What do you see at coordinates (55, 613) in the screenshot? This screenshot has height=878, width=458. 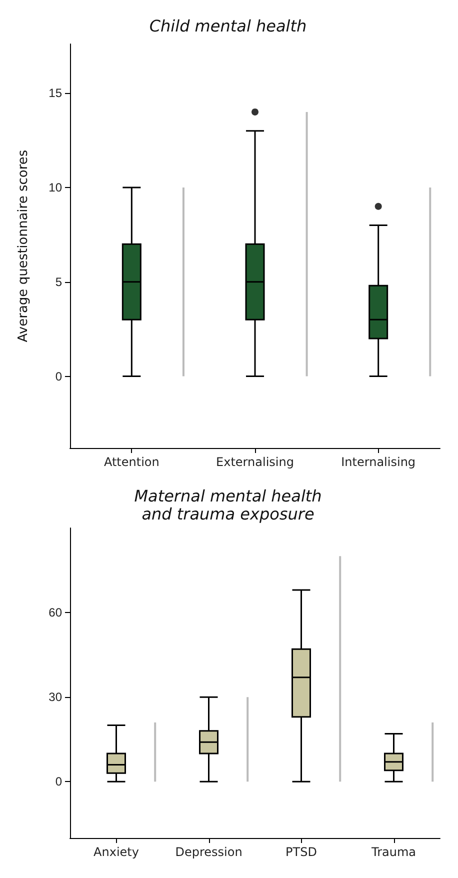 I see `y-tick-label: 60` at bounding box center [55, 613].